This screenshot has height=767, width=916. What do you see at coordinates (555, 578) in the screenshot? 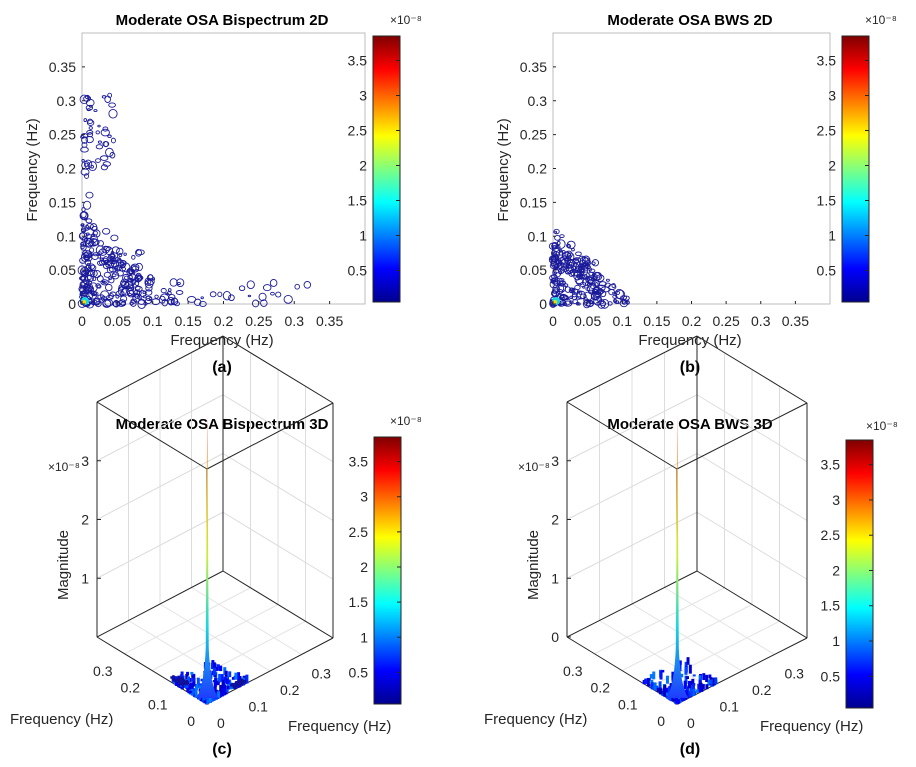
I see `z-tick-label: 1` at bounding box center [555, 578].